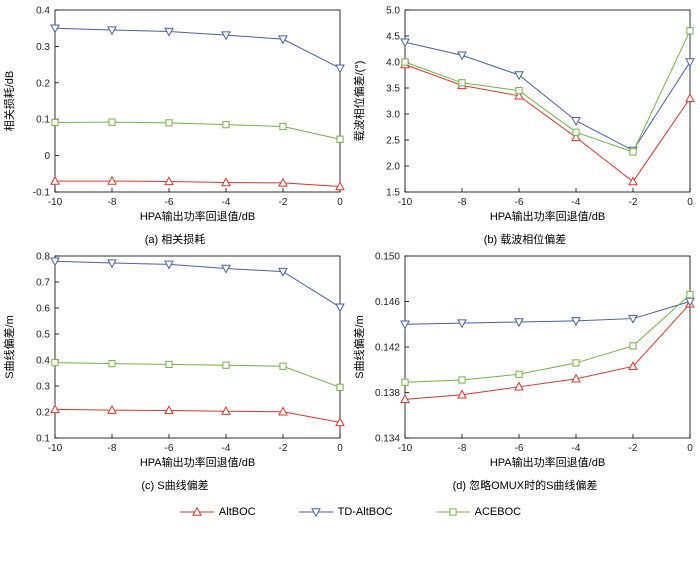 The image size is (700, 565). I want to click on y-axis-label: 相关损耗/dB, so click(9, 101).